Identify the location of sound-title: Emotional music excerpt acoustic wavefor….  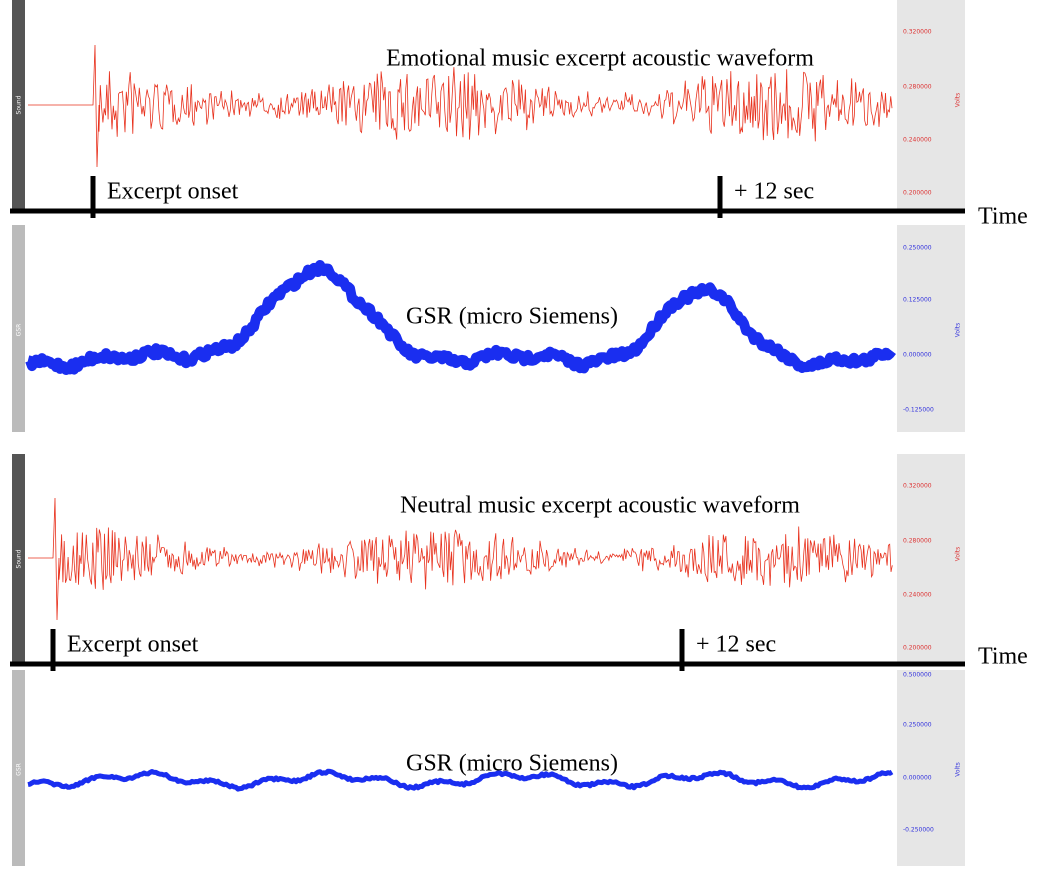
(600, 59).